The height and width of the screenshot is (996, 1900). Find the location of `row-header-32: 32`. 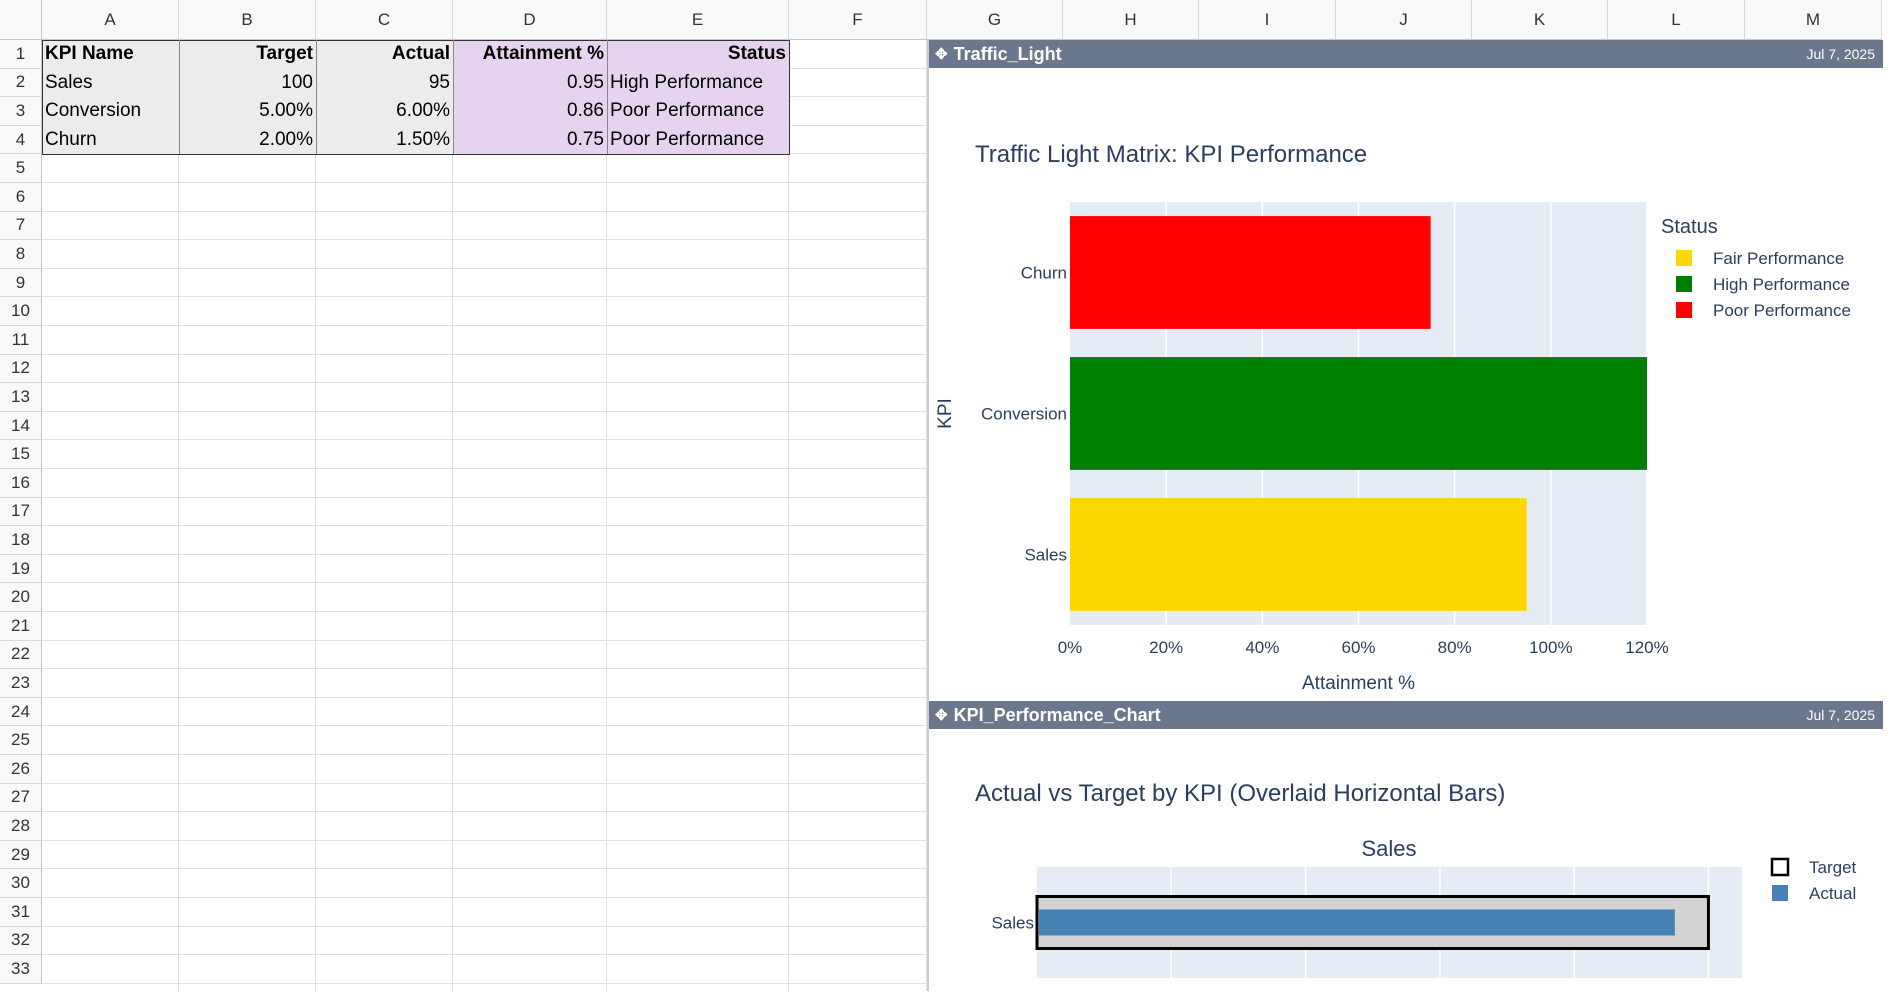

row-header-32: 32 is located at coordinates (21, 941).